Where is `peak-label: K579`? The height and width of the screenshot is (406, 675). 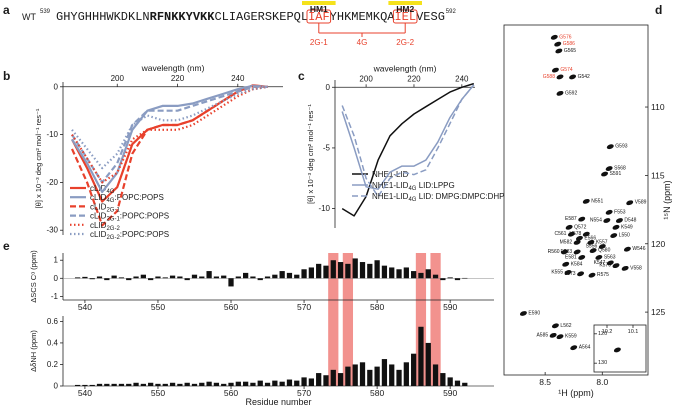 peak-label: K579 is located at coordinates (605, 266).